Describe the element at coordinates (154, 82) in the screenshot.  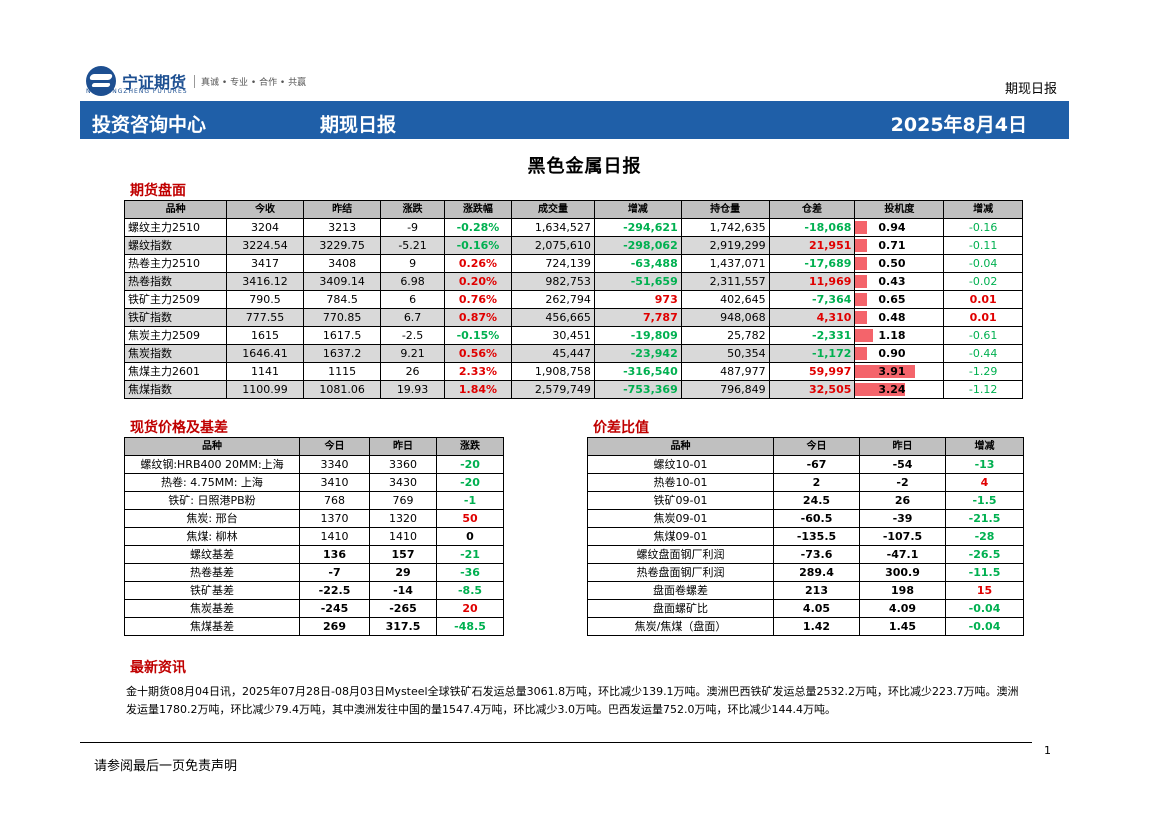
I see `logo-name: 宁证期货` at that location.